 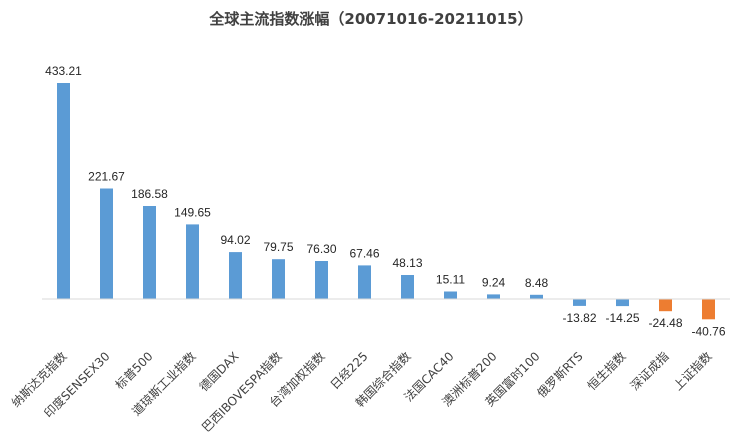 I want to click on data-label-12: 8.48, so click(x=537, y=283).